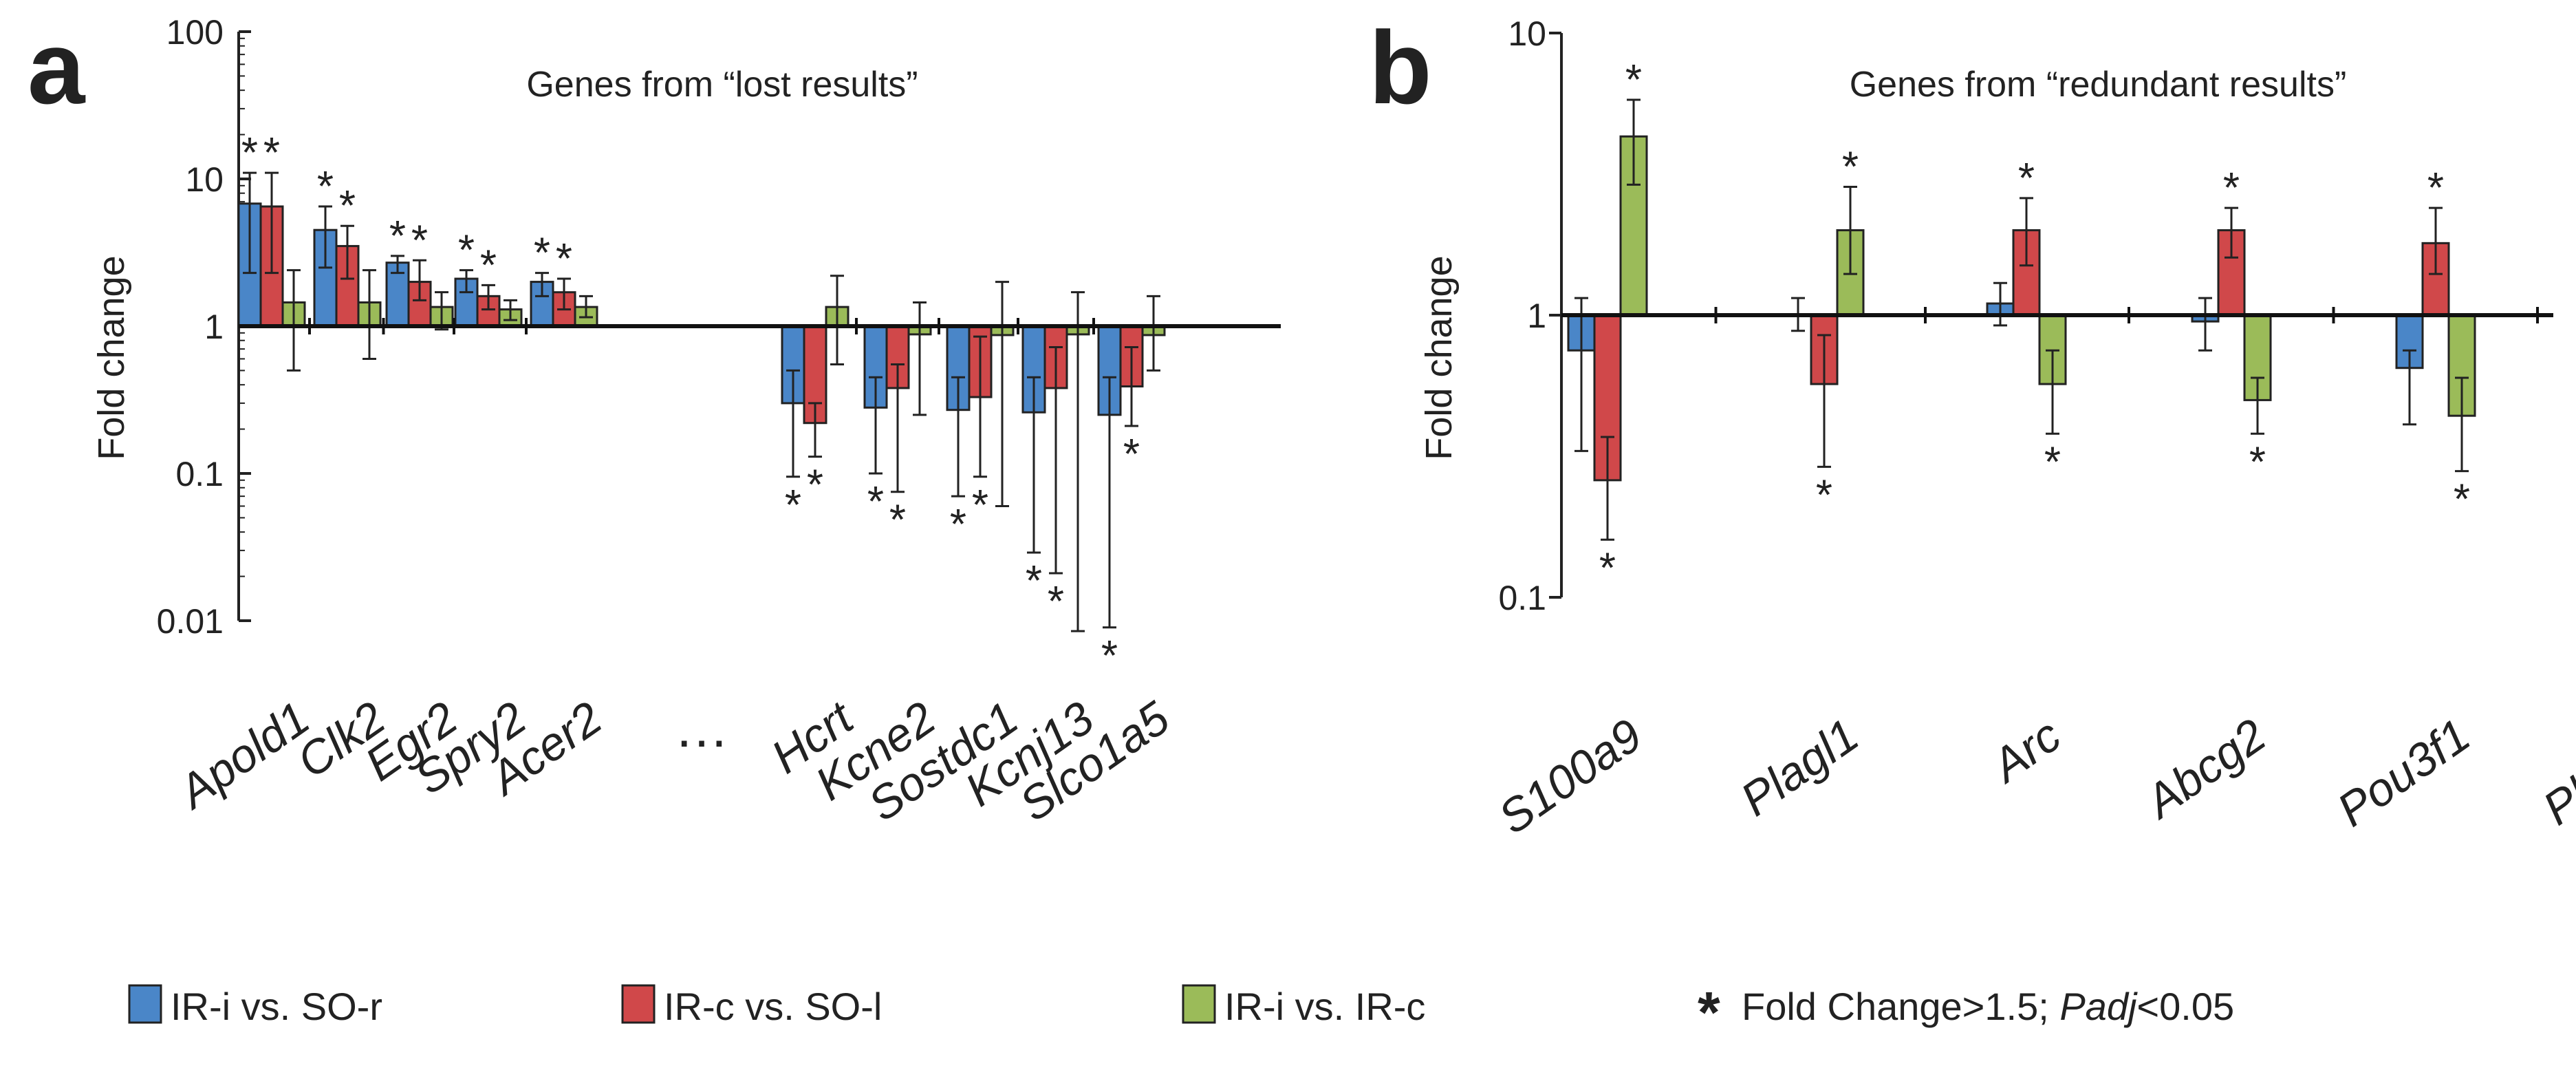  Describe the element at coordinates (638, 1004) in the screenshot. I see `legend-swatch-ir-c-vs-so-l` at that location.